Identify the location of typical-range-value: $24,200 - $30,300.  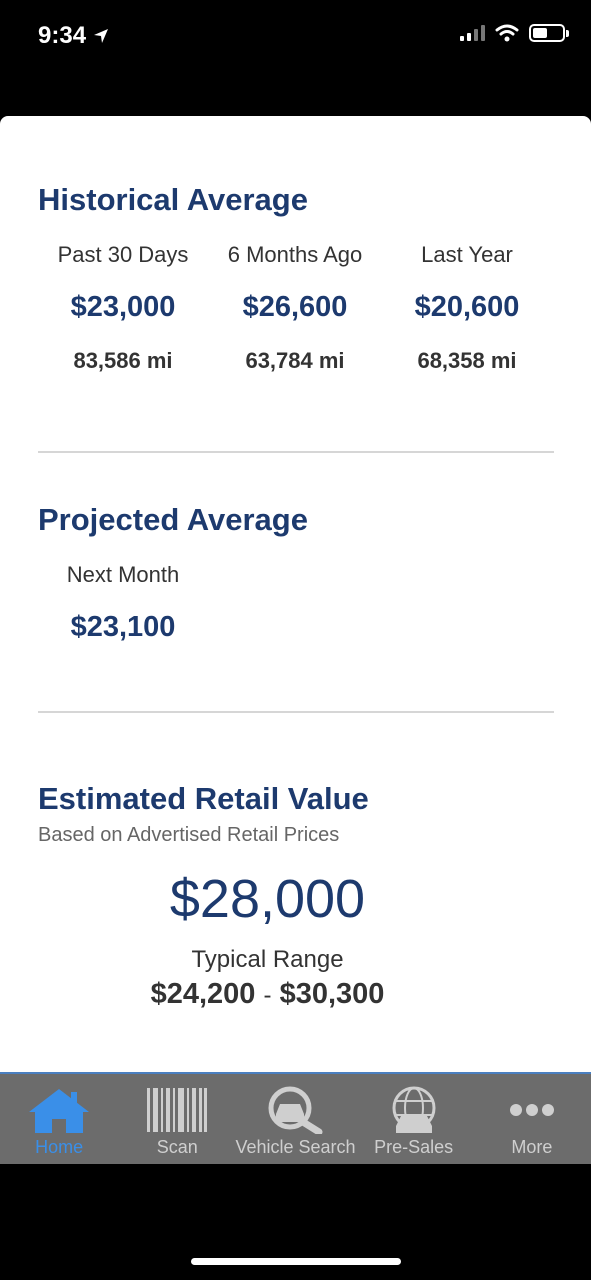
(267, 994).